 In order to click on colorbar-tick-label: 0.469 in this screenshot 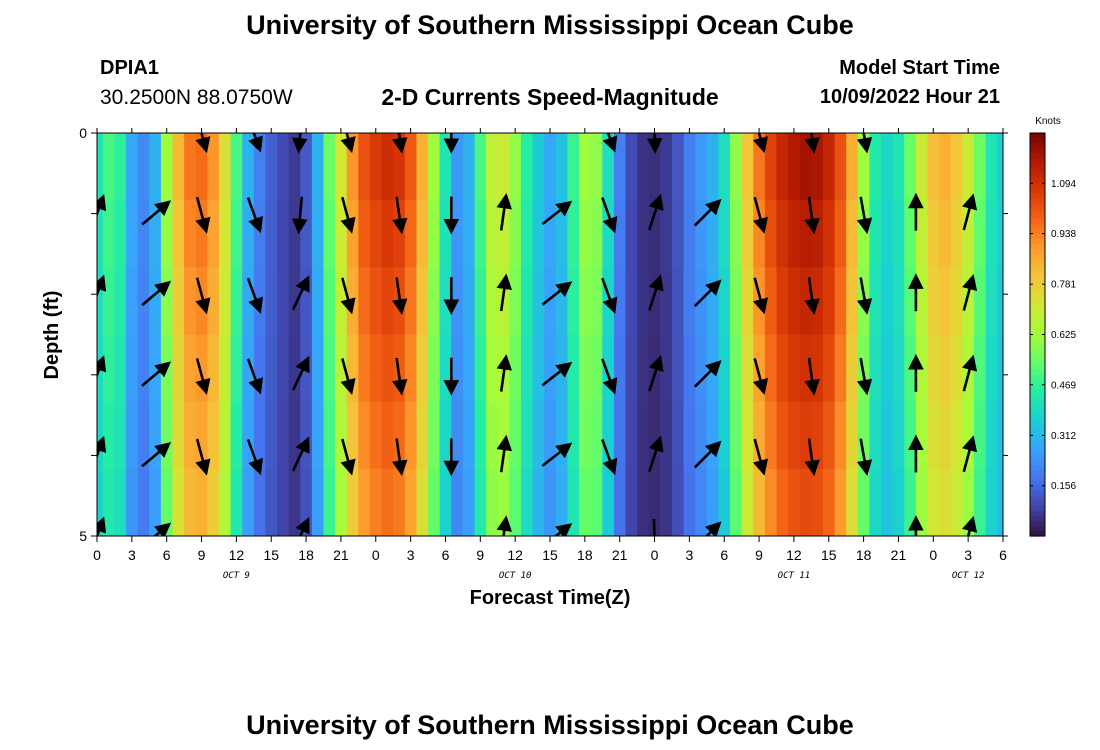, I will do `click(1063, 385)`.